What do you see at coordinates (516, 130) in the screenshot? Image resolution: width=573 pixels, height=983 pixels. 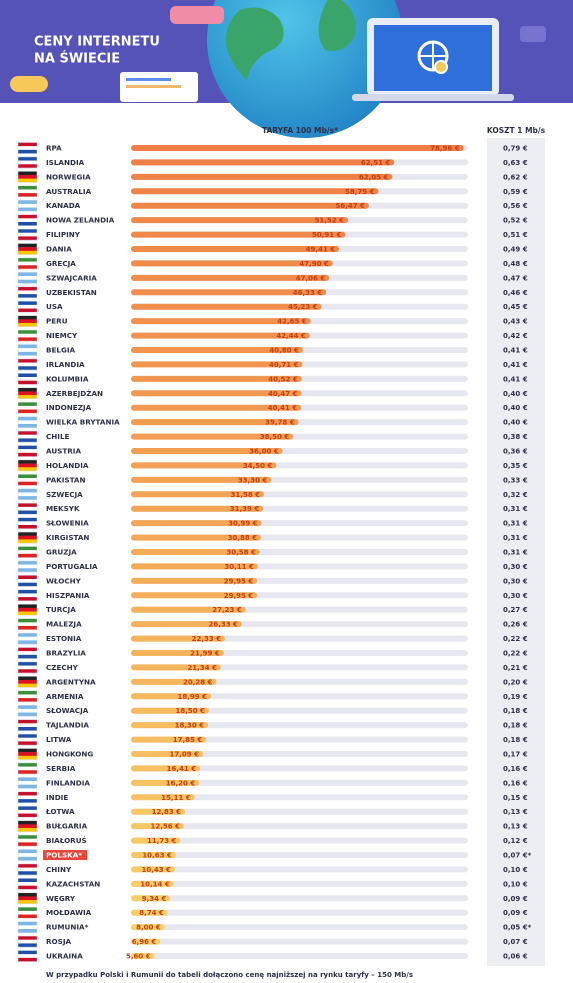 I see `column-header: KOSZT 1 Mb/s` at bounding box center [516, 130].